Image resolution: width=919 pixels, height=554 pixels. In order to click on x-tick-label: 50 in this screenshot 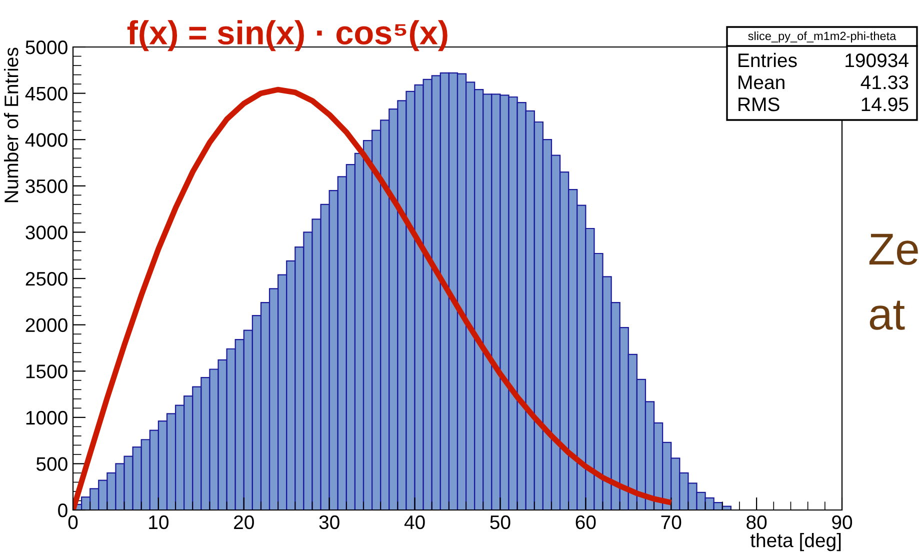, I will do `click(500, 522)`.